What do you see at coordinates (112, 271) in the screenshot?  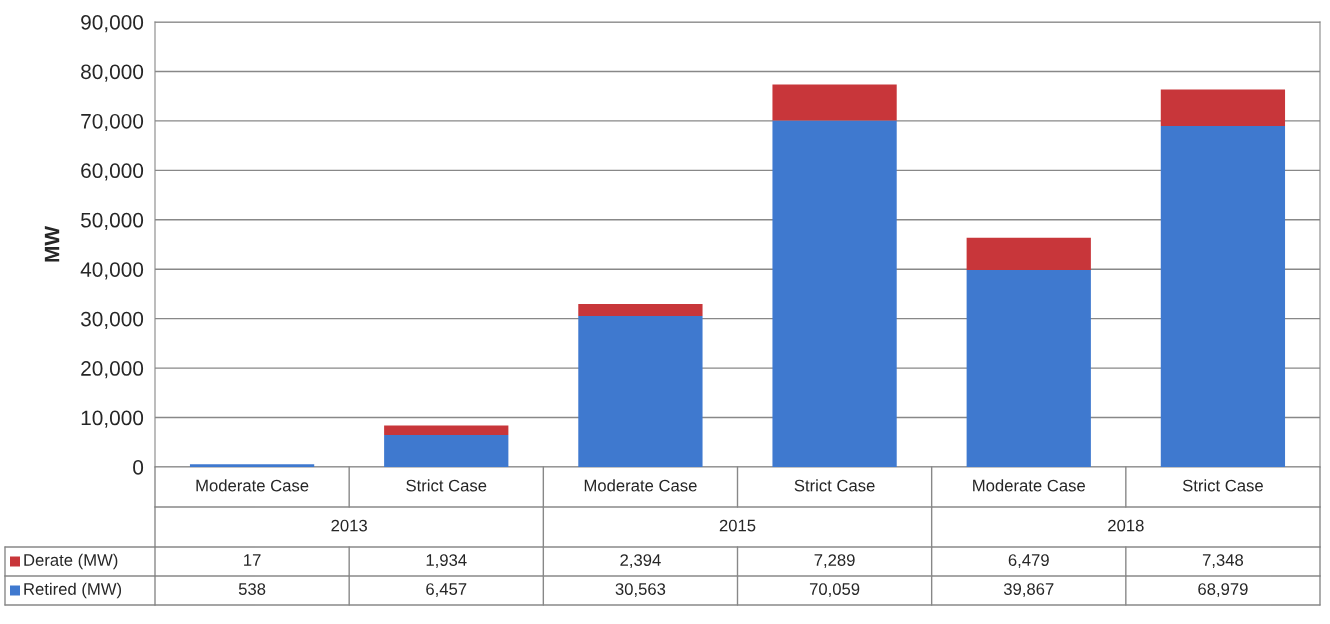 I see `y-tick-label: 40,000` at bounding box center [112, 271].